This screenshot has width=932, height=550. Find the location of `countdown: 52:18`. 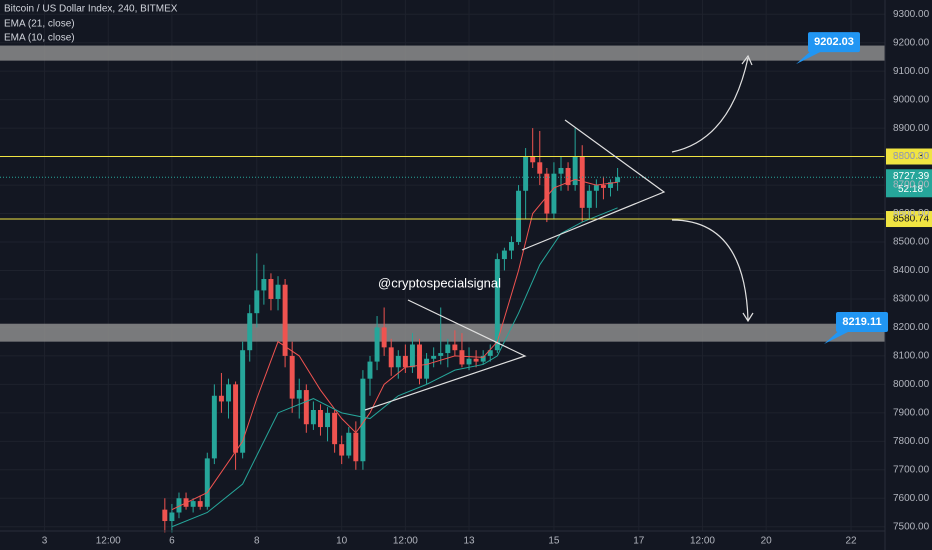

countdown: 52:18 is located at coordinates (910, 189).